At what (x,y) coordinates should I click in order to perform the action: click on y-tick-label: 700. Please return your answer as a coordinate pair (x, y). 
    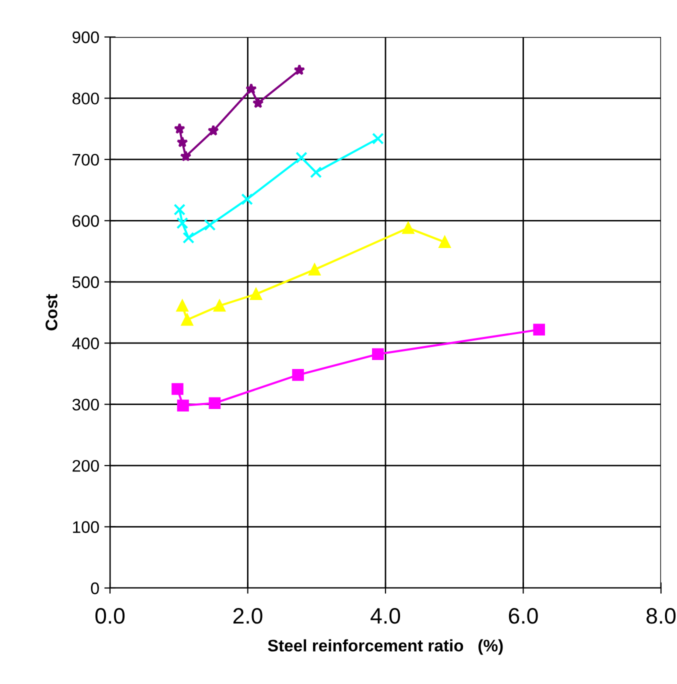
    Looking at the image, I should click on (85, 160).